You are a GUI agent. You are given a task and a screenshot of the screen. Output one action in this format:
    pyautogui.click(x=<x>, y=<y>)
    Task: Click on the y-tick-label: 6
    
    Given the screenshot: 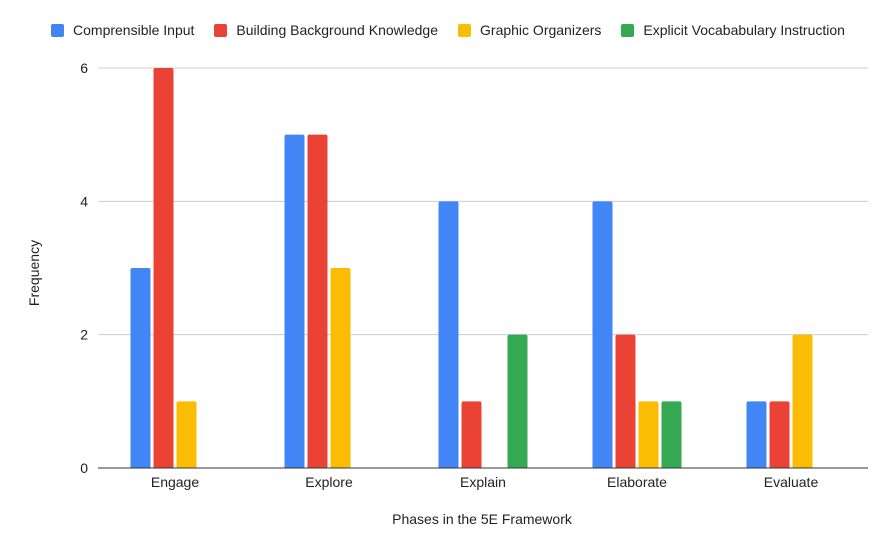 What is the action you would take?
    pyautogui.click(x=84, y=68)
    